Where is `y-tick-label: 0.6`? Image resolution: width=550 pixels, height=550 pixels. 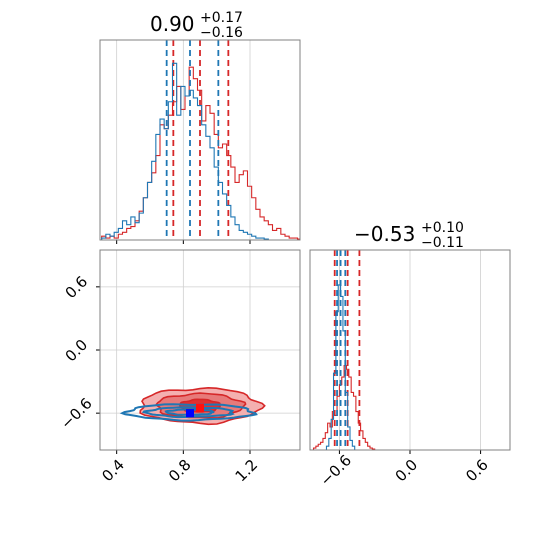 y-tick-label: 0.6 is located at coordinates (77, 288).